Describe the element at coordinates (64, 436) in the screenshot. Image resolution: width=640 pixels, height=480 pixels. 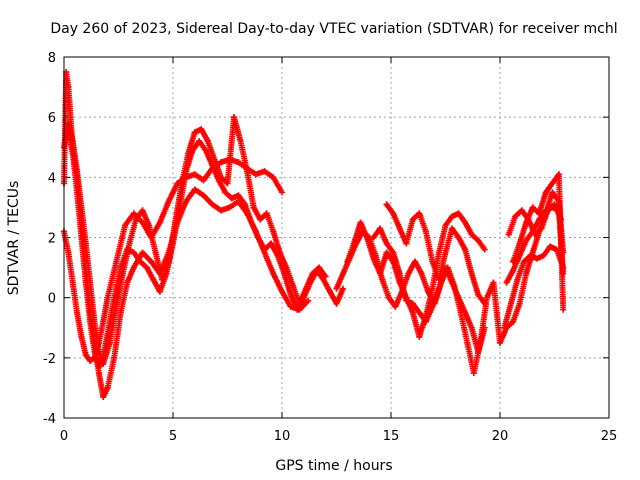
I see `x-tick-label: 0` at that location.